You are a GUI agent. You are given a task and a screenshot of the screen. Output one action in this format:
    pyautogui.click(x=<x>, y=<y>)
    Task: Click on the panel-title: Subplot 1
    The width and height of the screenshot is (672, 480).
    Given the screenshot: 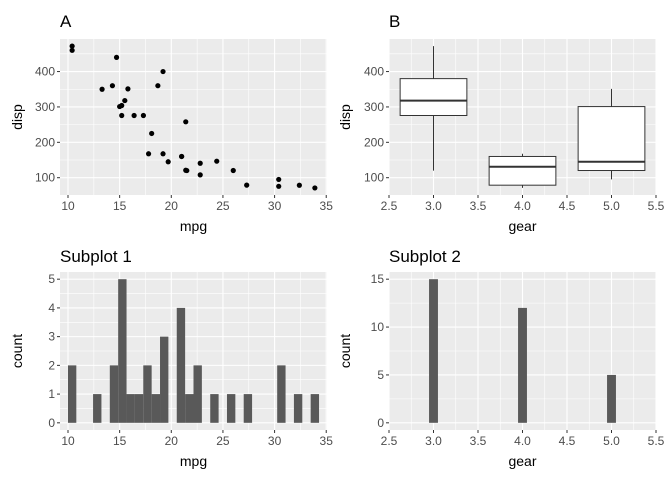 What is the action you would take?
    pyautogui.click(x=96, y=256)
    